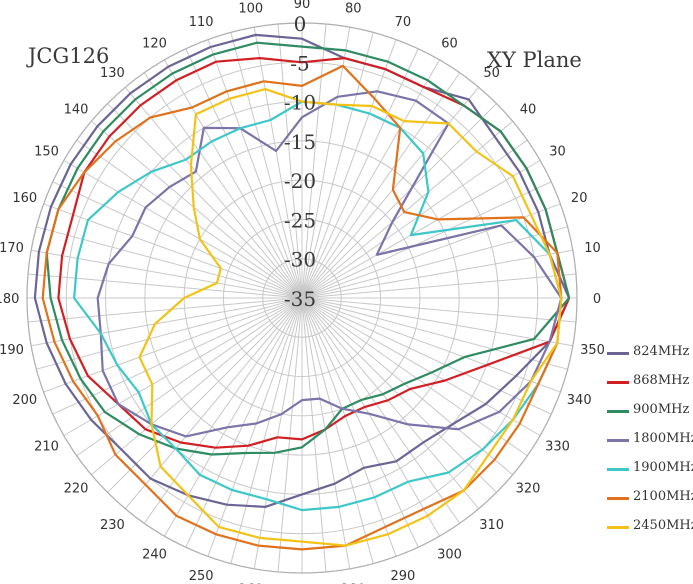 Image resolution: width=693 pixels, height=584 pixels. Describe the element at coordinates (300, 220) in the screenshot. I see `radial-tick-label: -25` at that location.